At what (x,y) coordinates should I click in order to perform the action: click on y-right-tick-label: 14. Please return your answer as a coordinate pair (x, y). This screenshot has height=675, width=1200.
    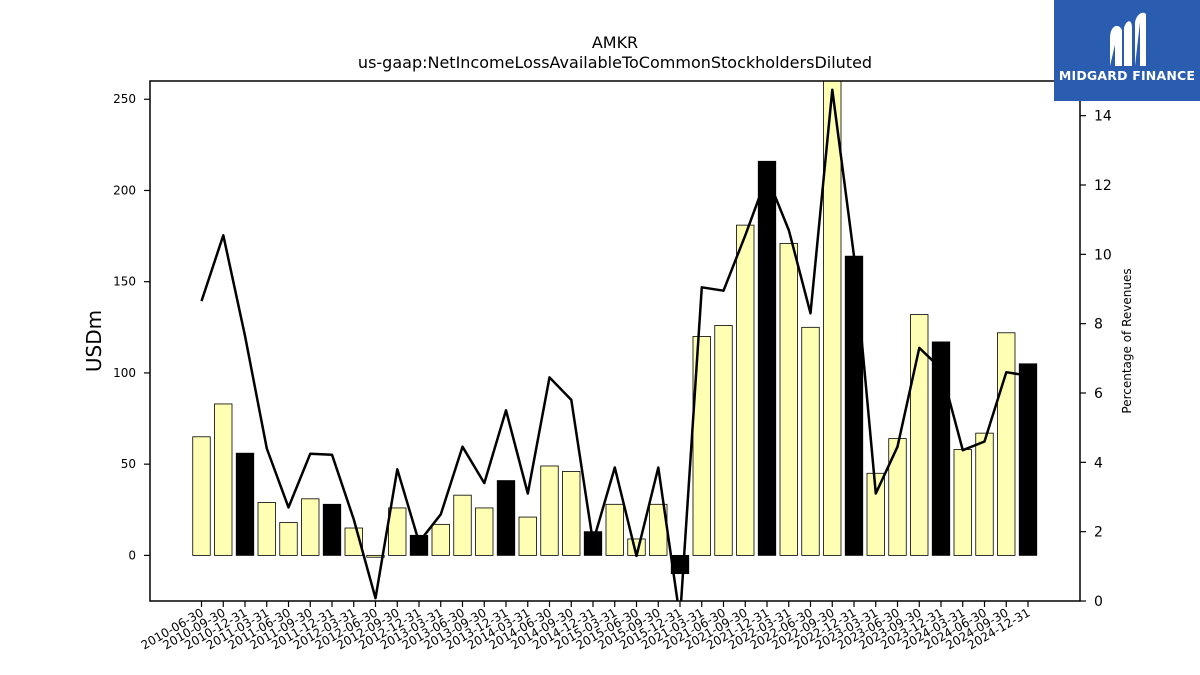
    Looking at the image, I should click on (1103, 117).